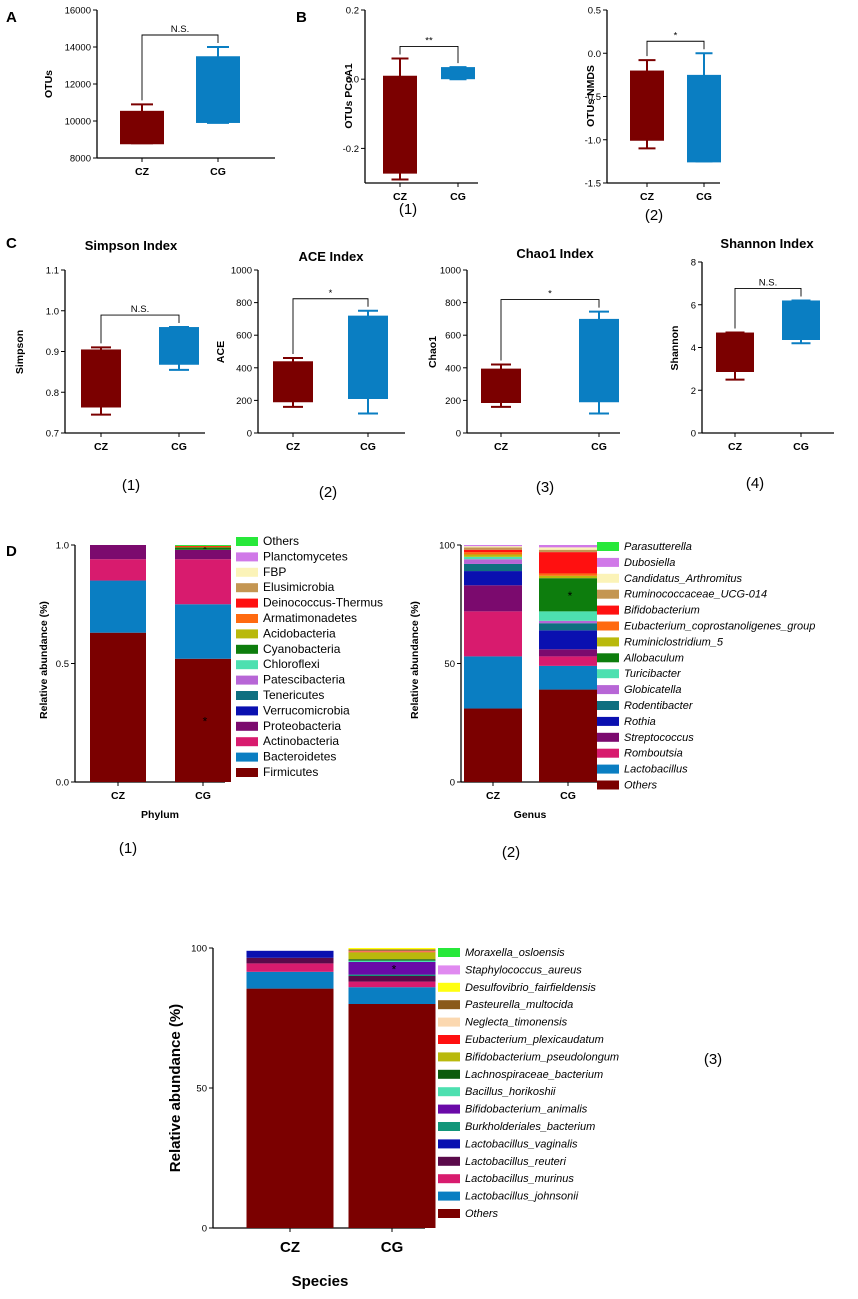 The image size is (858, 1299). What do you see at coordinates (140, 309) in the screenshot?
I see `significance-label: N.S.` at bounding box center [140, 309].